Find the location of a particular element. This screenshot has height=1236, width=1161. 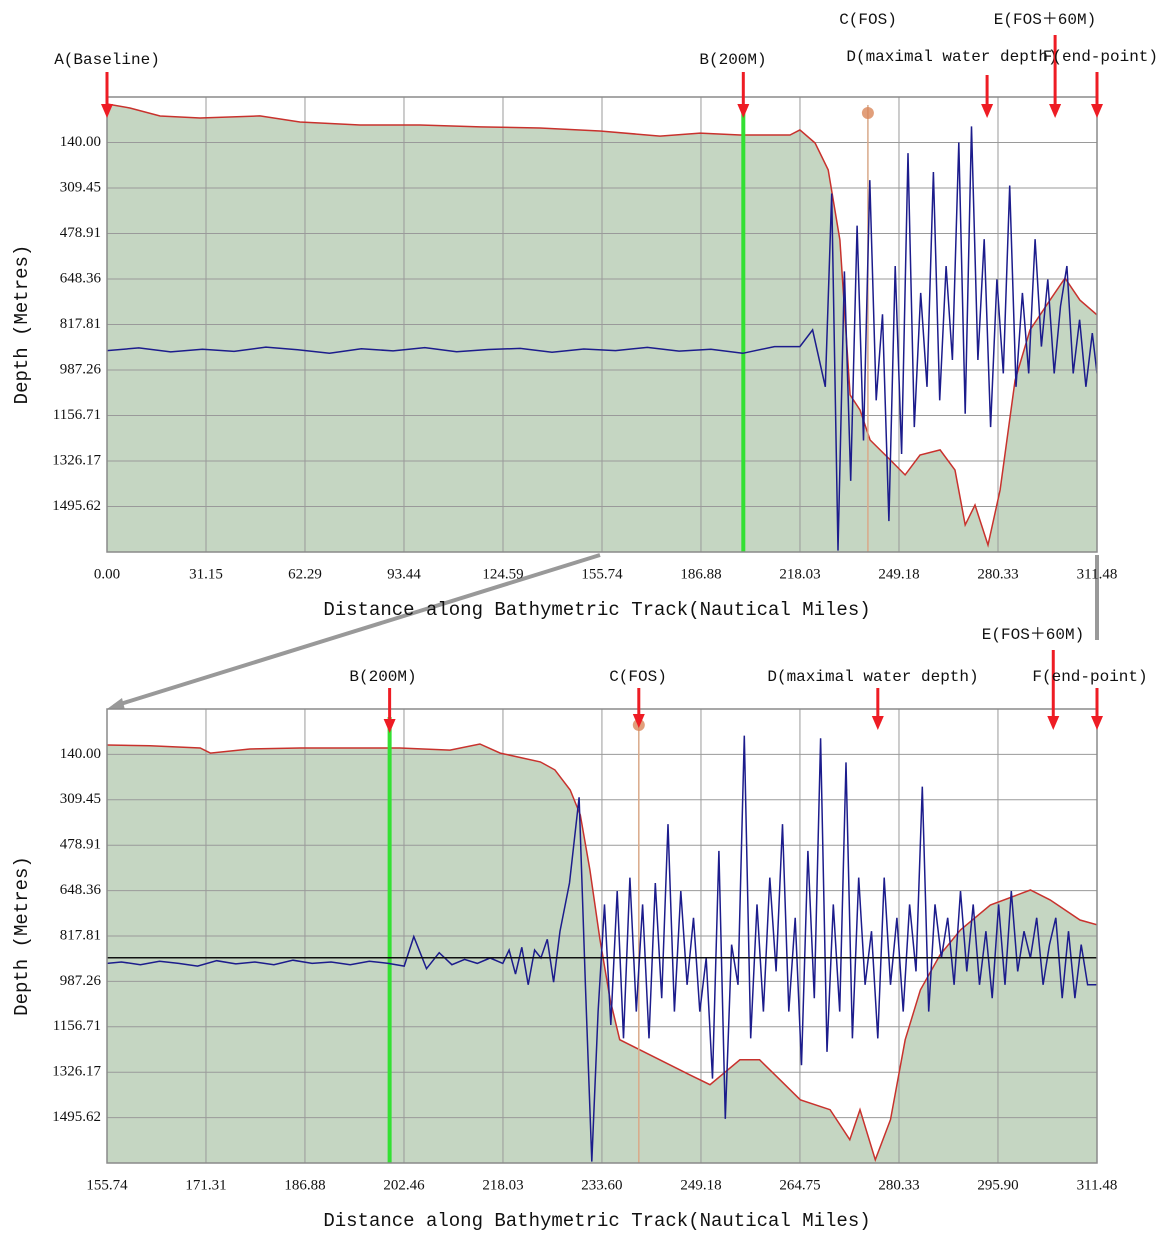

x-tick-label: 93.44 is located at coordinates (404, 574).